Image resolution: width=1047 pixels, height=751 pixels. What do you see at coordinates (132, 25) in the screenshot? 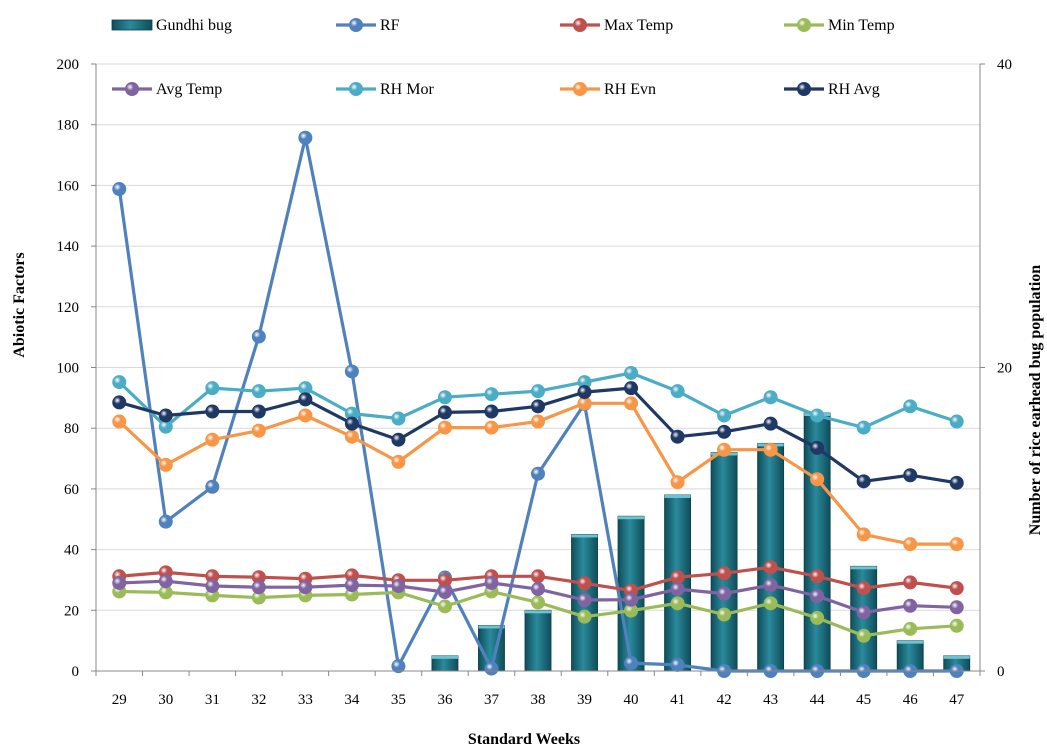
I see `legend-swatch-bar` at bounding box center [132, 25].